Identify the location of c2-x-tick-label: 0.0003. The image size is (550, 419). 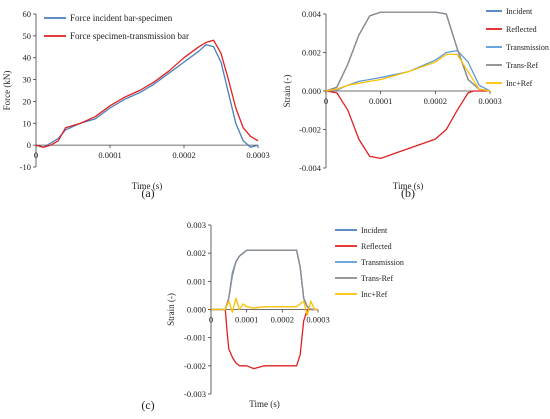
(317, 320).